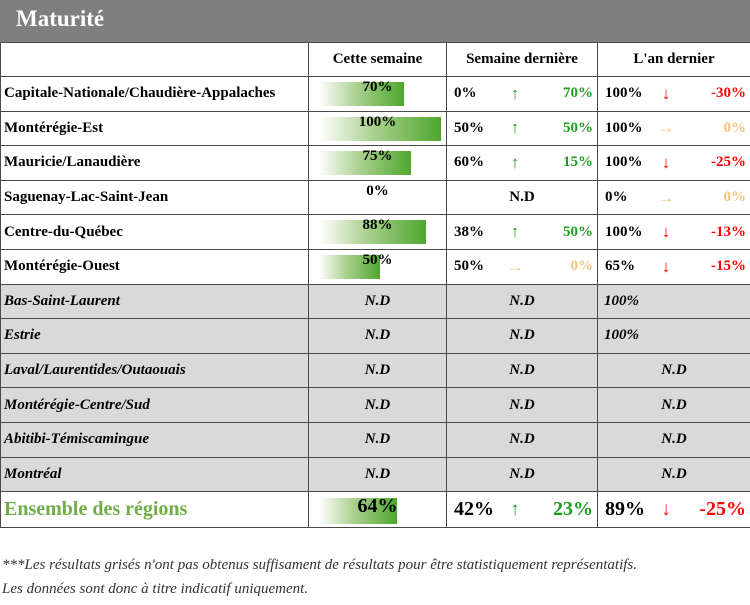  I want to click on this-week-value: 100%, so click(377, 121).